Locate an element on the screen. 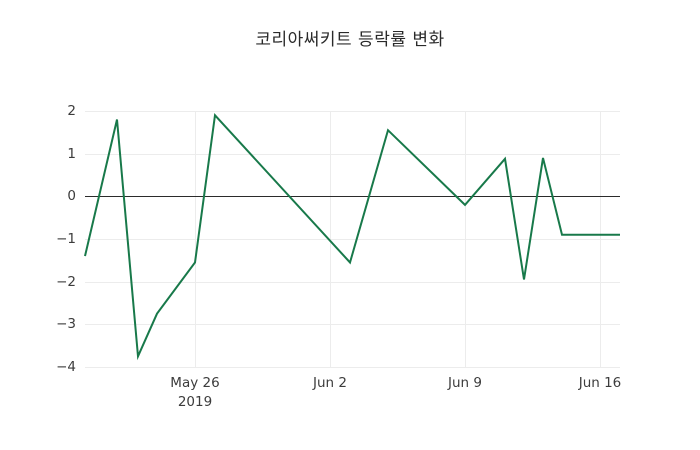  y-axis-tick-label: 1 is located at coordinates (71, 153).